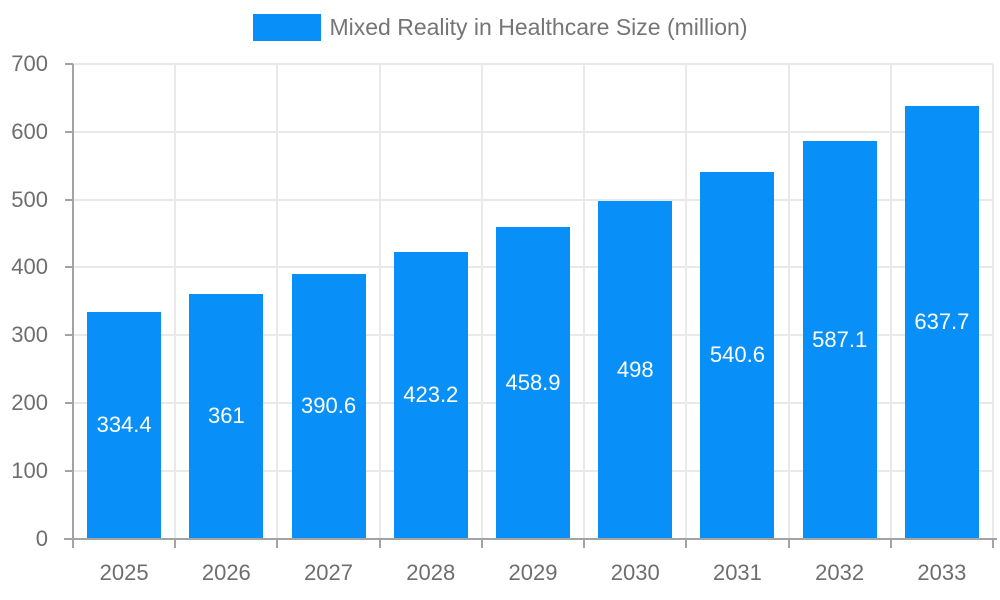 The height and width of the screenshot is (600, 1000). I want to click on bar-value-label: 498, so click(635, 369).